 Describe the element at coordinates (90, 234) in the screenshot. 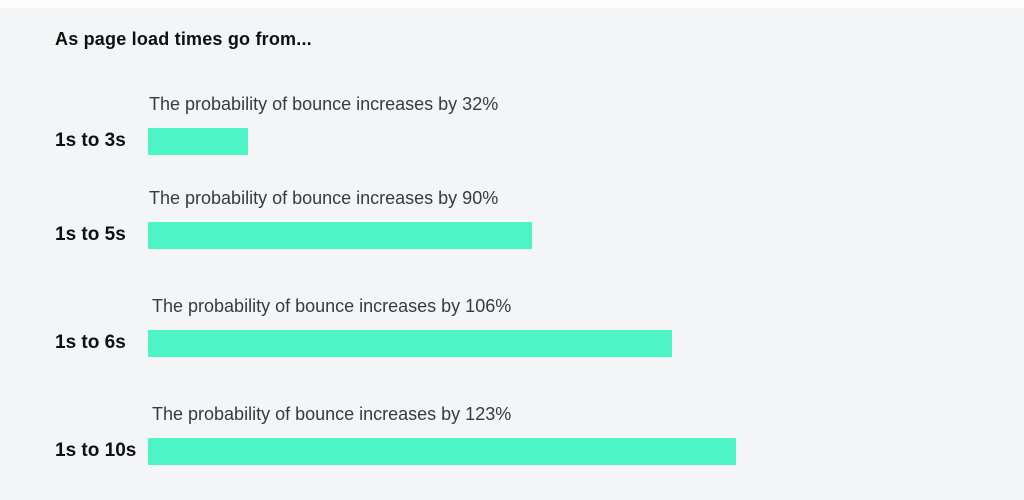

I see `row-label: 1s to 5s` at that location.